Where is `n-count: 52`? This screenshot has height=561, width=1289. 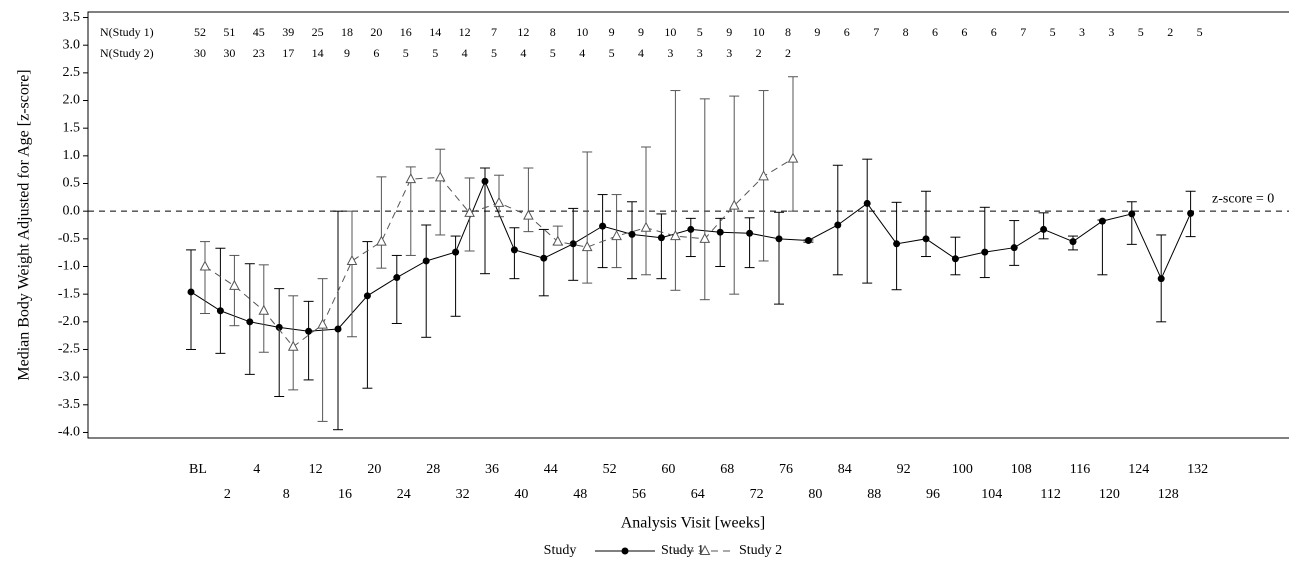
n-count: 52 is located at coordinates (200, 32).